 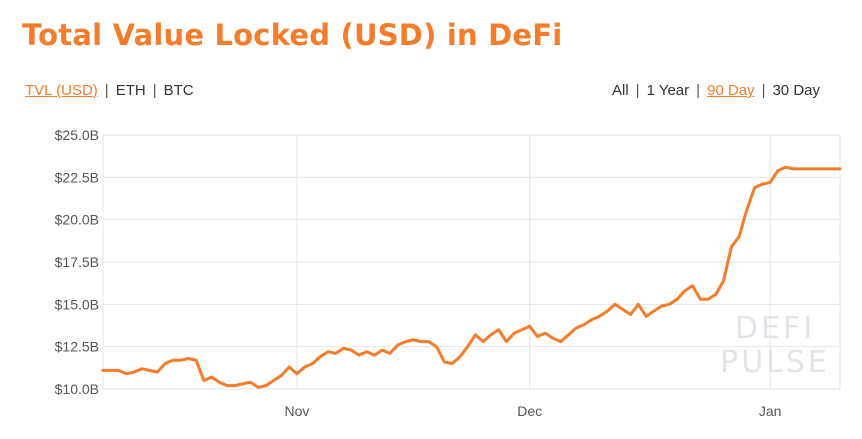 I want to click on y-tick-label: $12.5B, so click(x=77, y=347).